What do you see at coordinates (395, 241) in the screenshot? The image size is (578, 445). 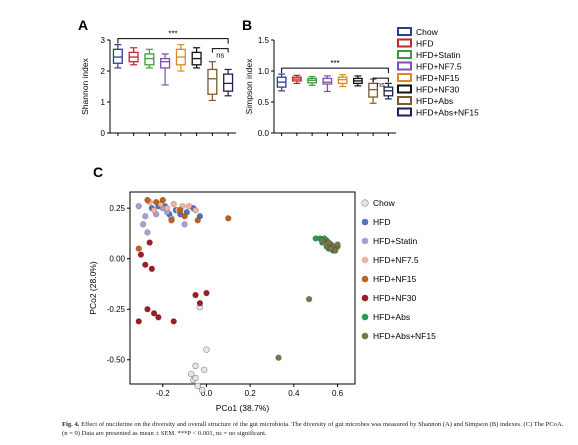 I see `panel-c-legend-label: HFD+Statin` at bounding box center [395, 241].